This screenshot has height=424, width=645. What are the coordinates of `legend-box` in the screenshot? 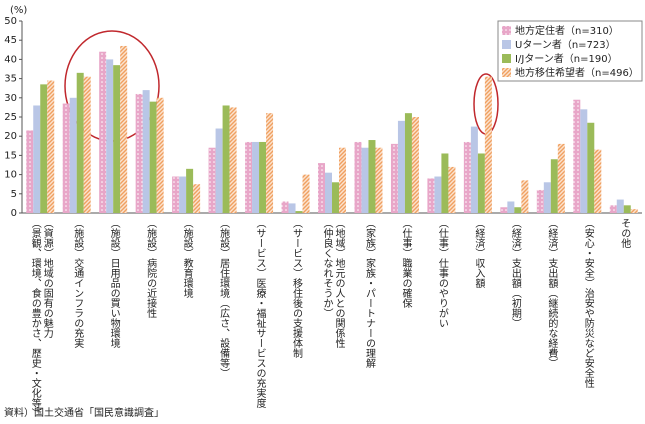 It's located at (570, 51).